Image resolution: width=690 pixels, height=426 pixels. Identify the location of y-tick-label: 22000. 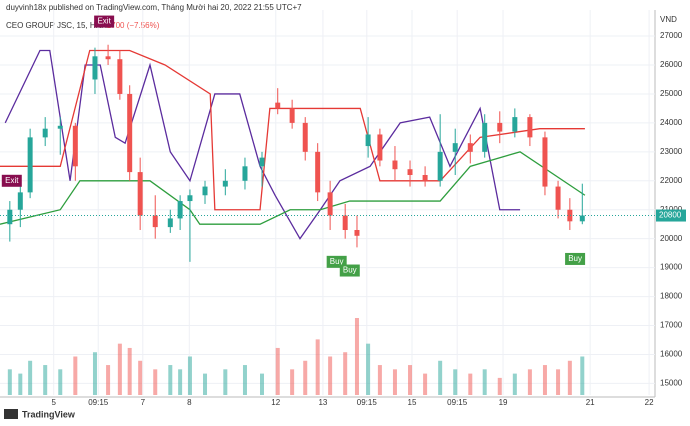
(671, 180).